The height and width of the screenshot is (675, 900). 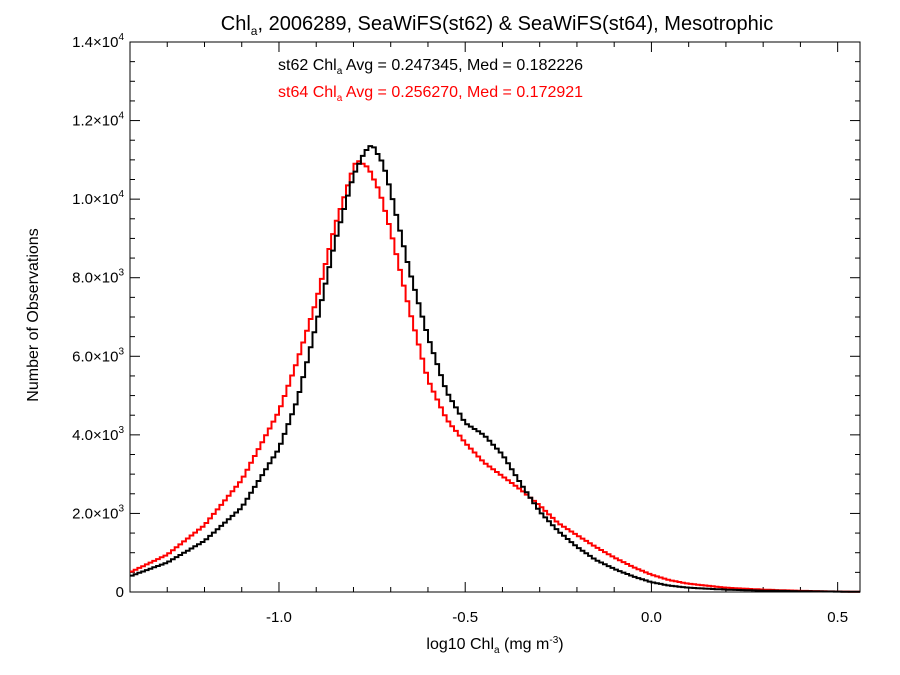 I want to click on y-tick-label: 4.0×10³, so click(x=98, y=434).